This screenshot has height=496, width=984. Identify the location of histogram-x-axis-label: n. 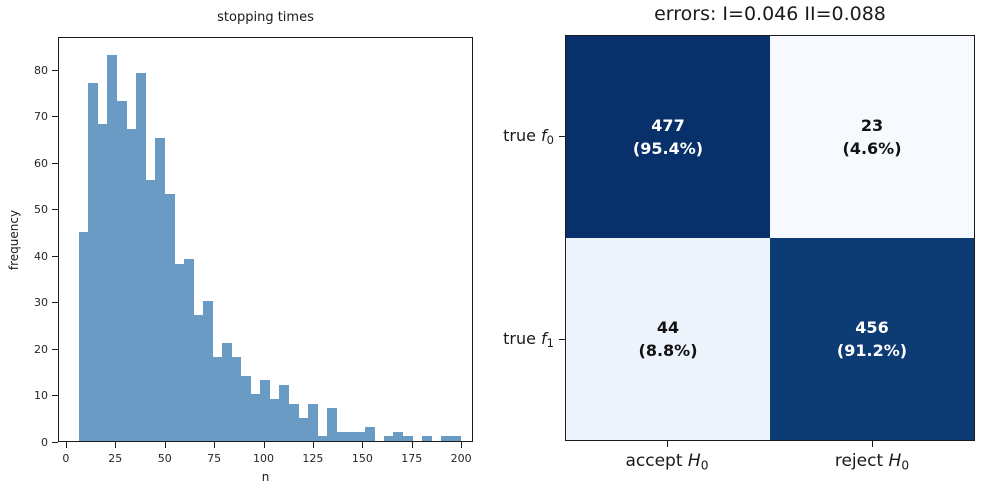
(265, 477).